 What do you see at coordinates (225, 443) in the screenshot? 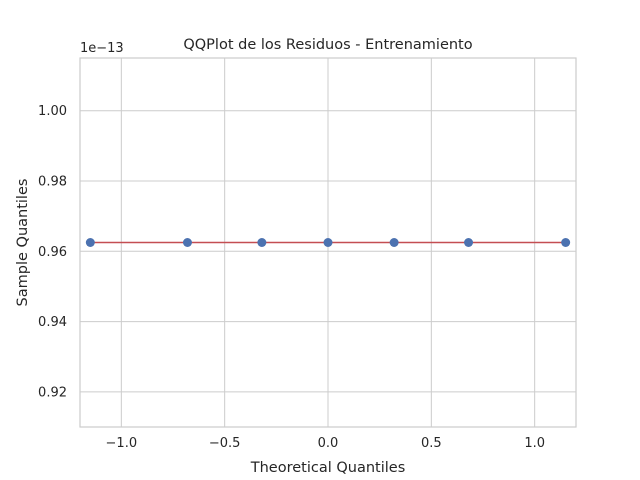
I see `x-tick-label: −0.5` at bounding box center [225, 443].